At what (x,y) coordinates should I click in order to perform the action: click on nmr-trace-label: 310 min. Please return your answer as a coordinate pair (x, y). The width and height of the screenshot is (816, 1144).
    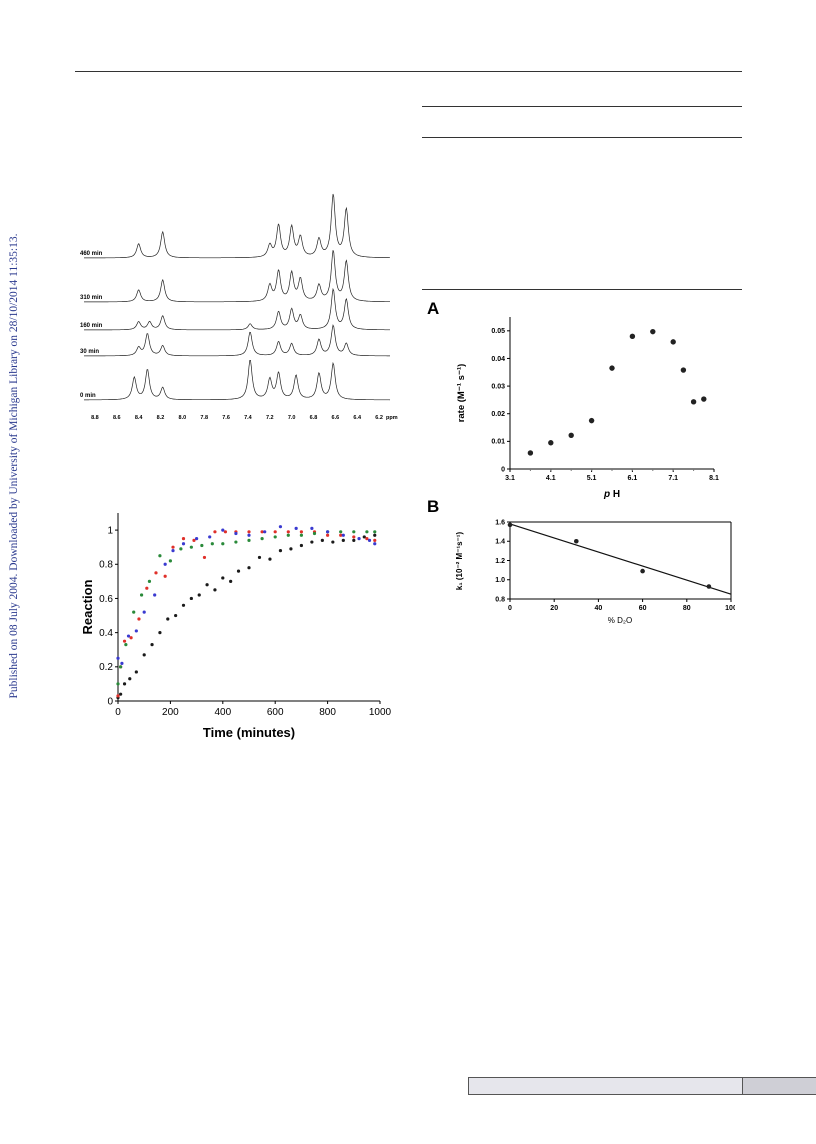
    Looking at the image, I should click on (91, 298).